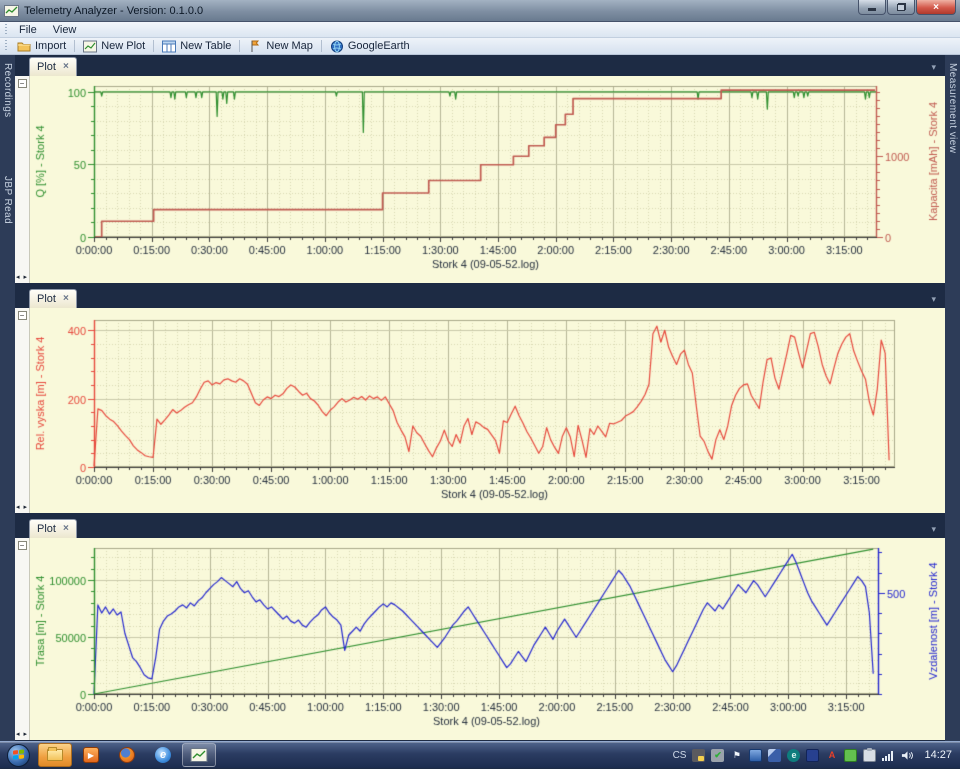 The image size is (960, 769). What do you see at coordinates (907, 755) in the screenshot?
I see `volume-icon` at bounding box center [907, 755].